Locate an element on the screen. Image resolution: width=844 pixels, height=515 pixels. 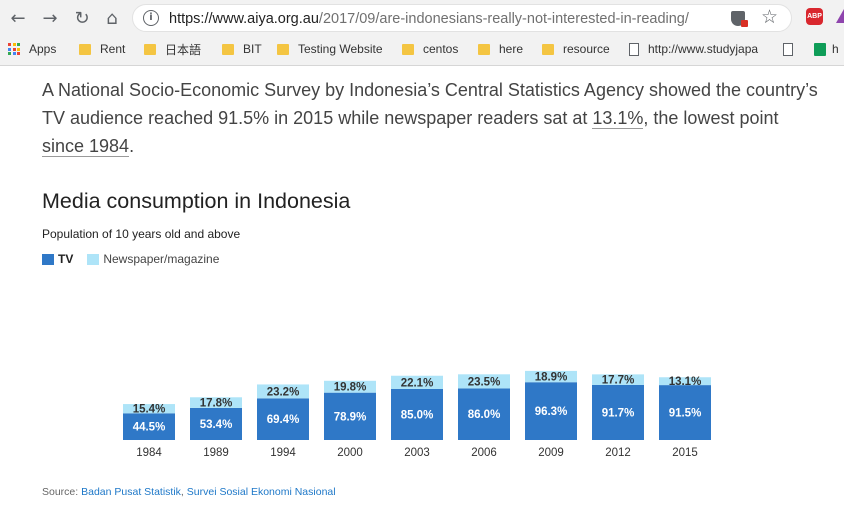
chart-subtitle: Population of 10 years old and above is located at coordinates (141, 234).